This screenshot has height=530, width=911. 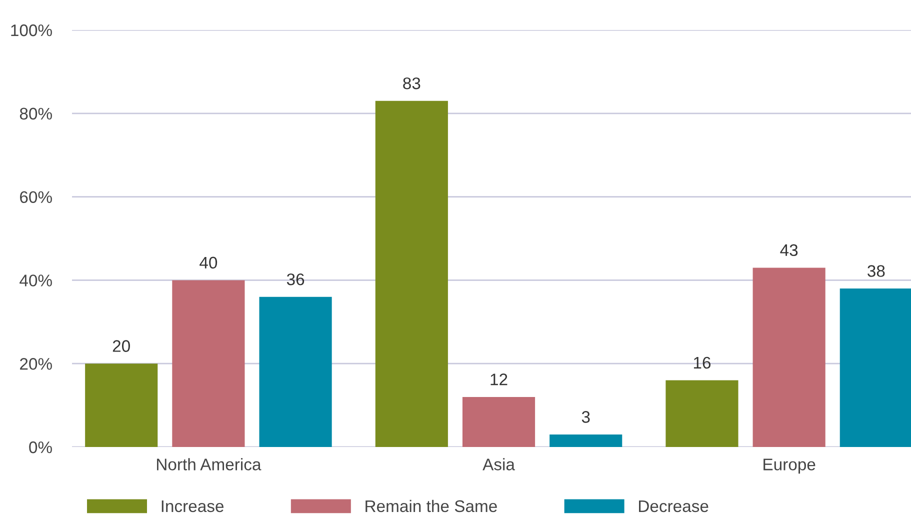 I want to click on data-label: 20, so click(x=121, y=346).